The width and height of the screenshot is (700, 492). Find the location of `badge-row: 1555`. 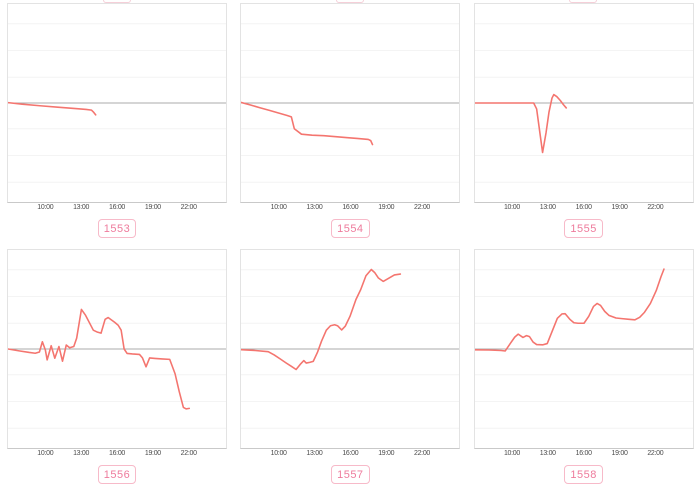

badge-row: 1555 is located at coordinates (584, 228).